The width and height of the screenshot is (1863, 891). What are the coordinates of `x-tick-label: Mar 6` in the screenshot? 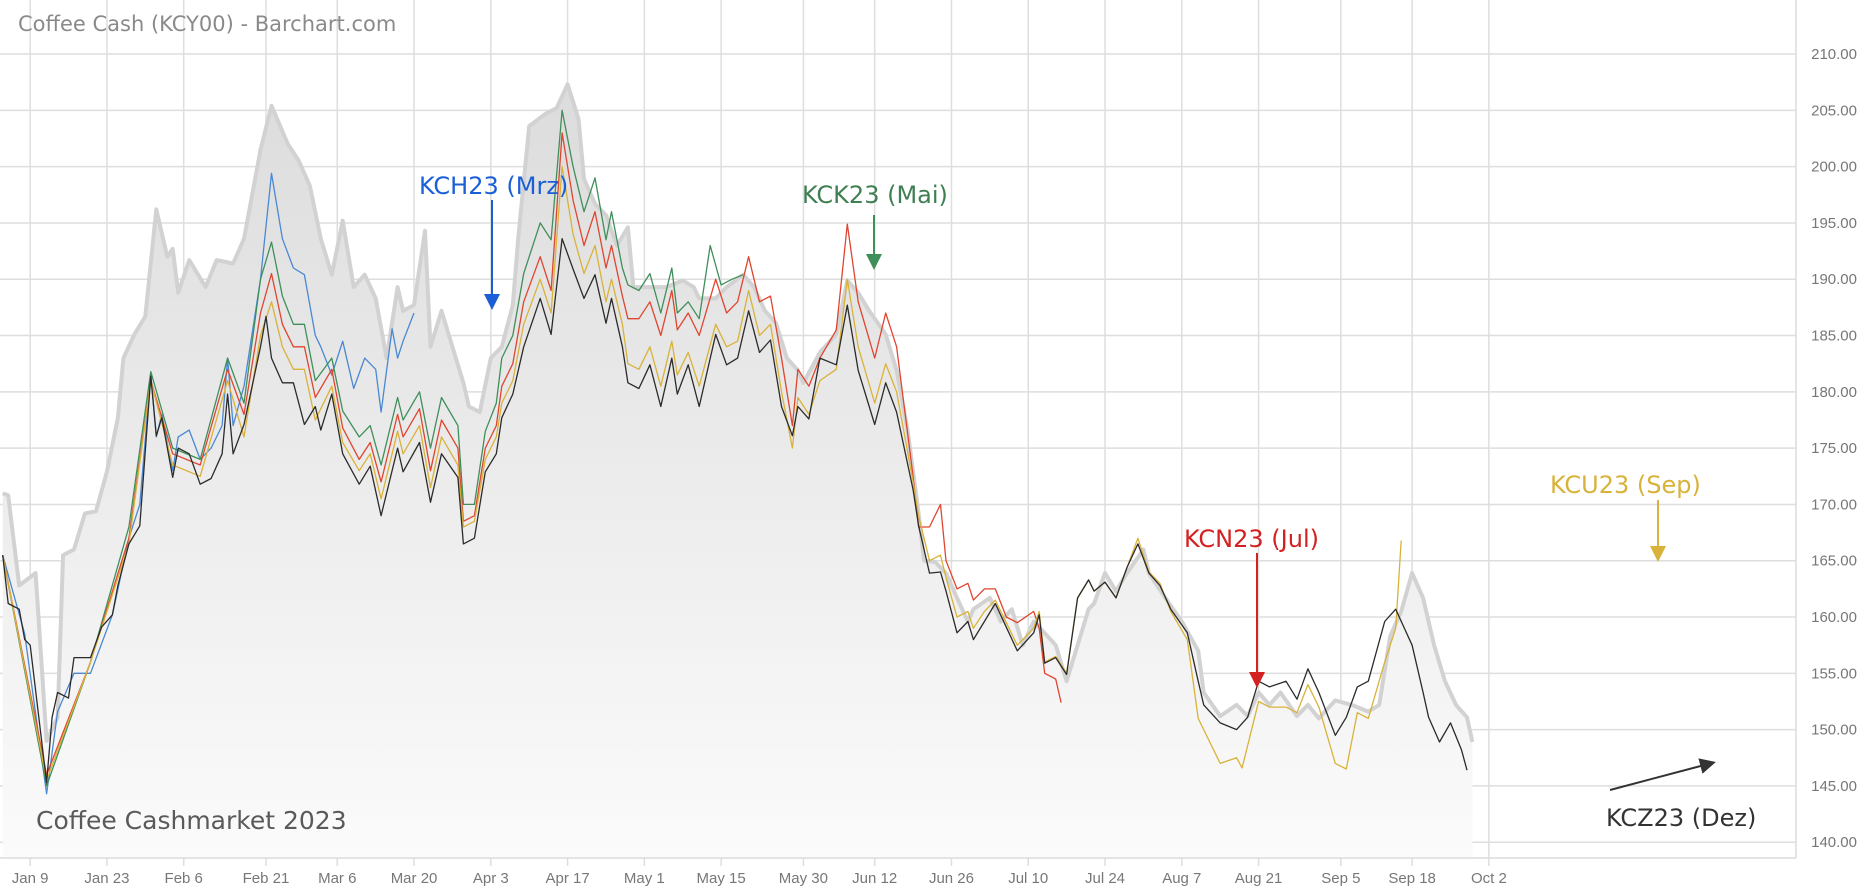 It's located at (337, 878).